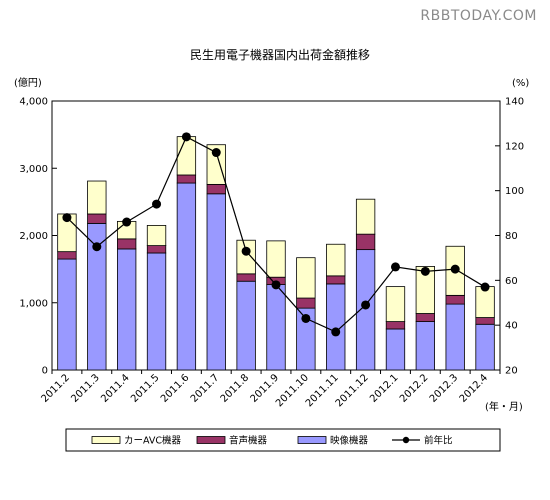  What do you see at coordinates (145, 388) in the screenshot?
I see `x-tick-label: 2011.5` at bounding box center [145, 388].